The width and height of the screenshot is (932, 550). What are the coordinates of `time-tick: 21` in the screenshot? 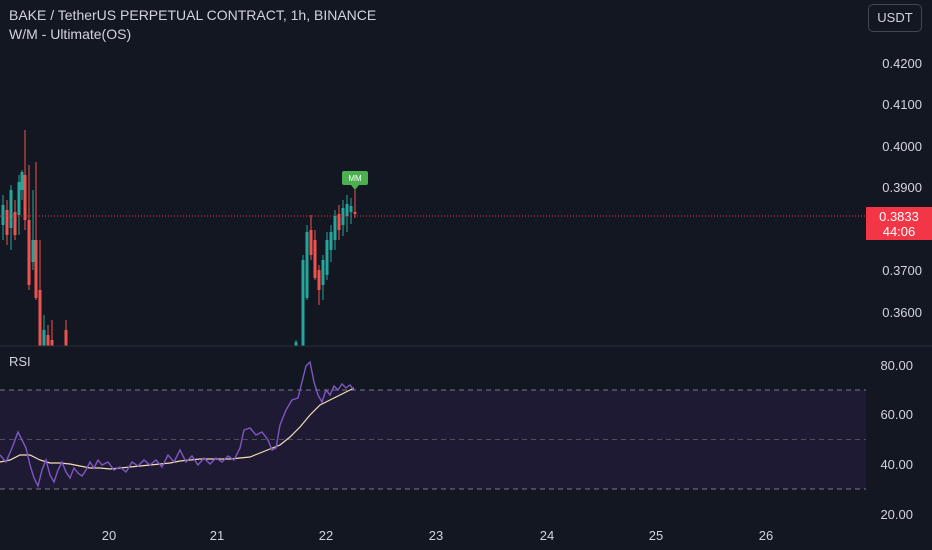 It's located at (217, 535).